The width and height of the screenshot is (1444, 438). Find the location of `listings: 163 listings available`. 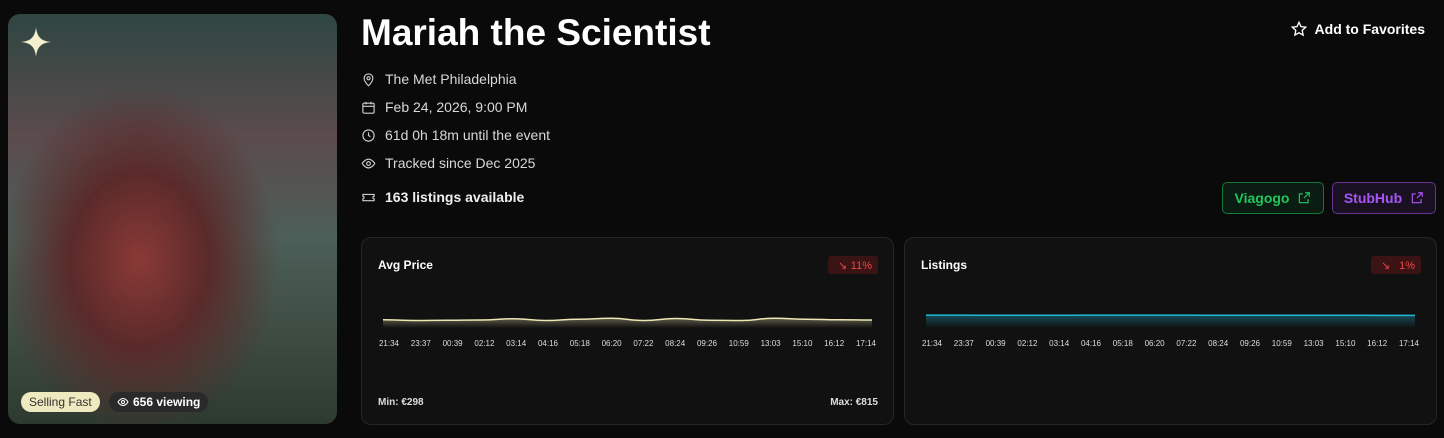

listings: 163 listings available is located at coordinates (455, 197).